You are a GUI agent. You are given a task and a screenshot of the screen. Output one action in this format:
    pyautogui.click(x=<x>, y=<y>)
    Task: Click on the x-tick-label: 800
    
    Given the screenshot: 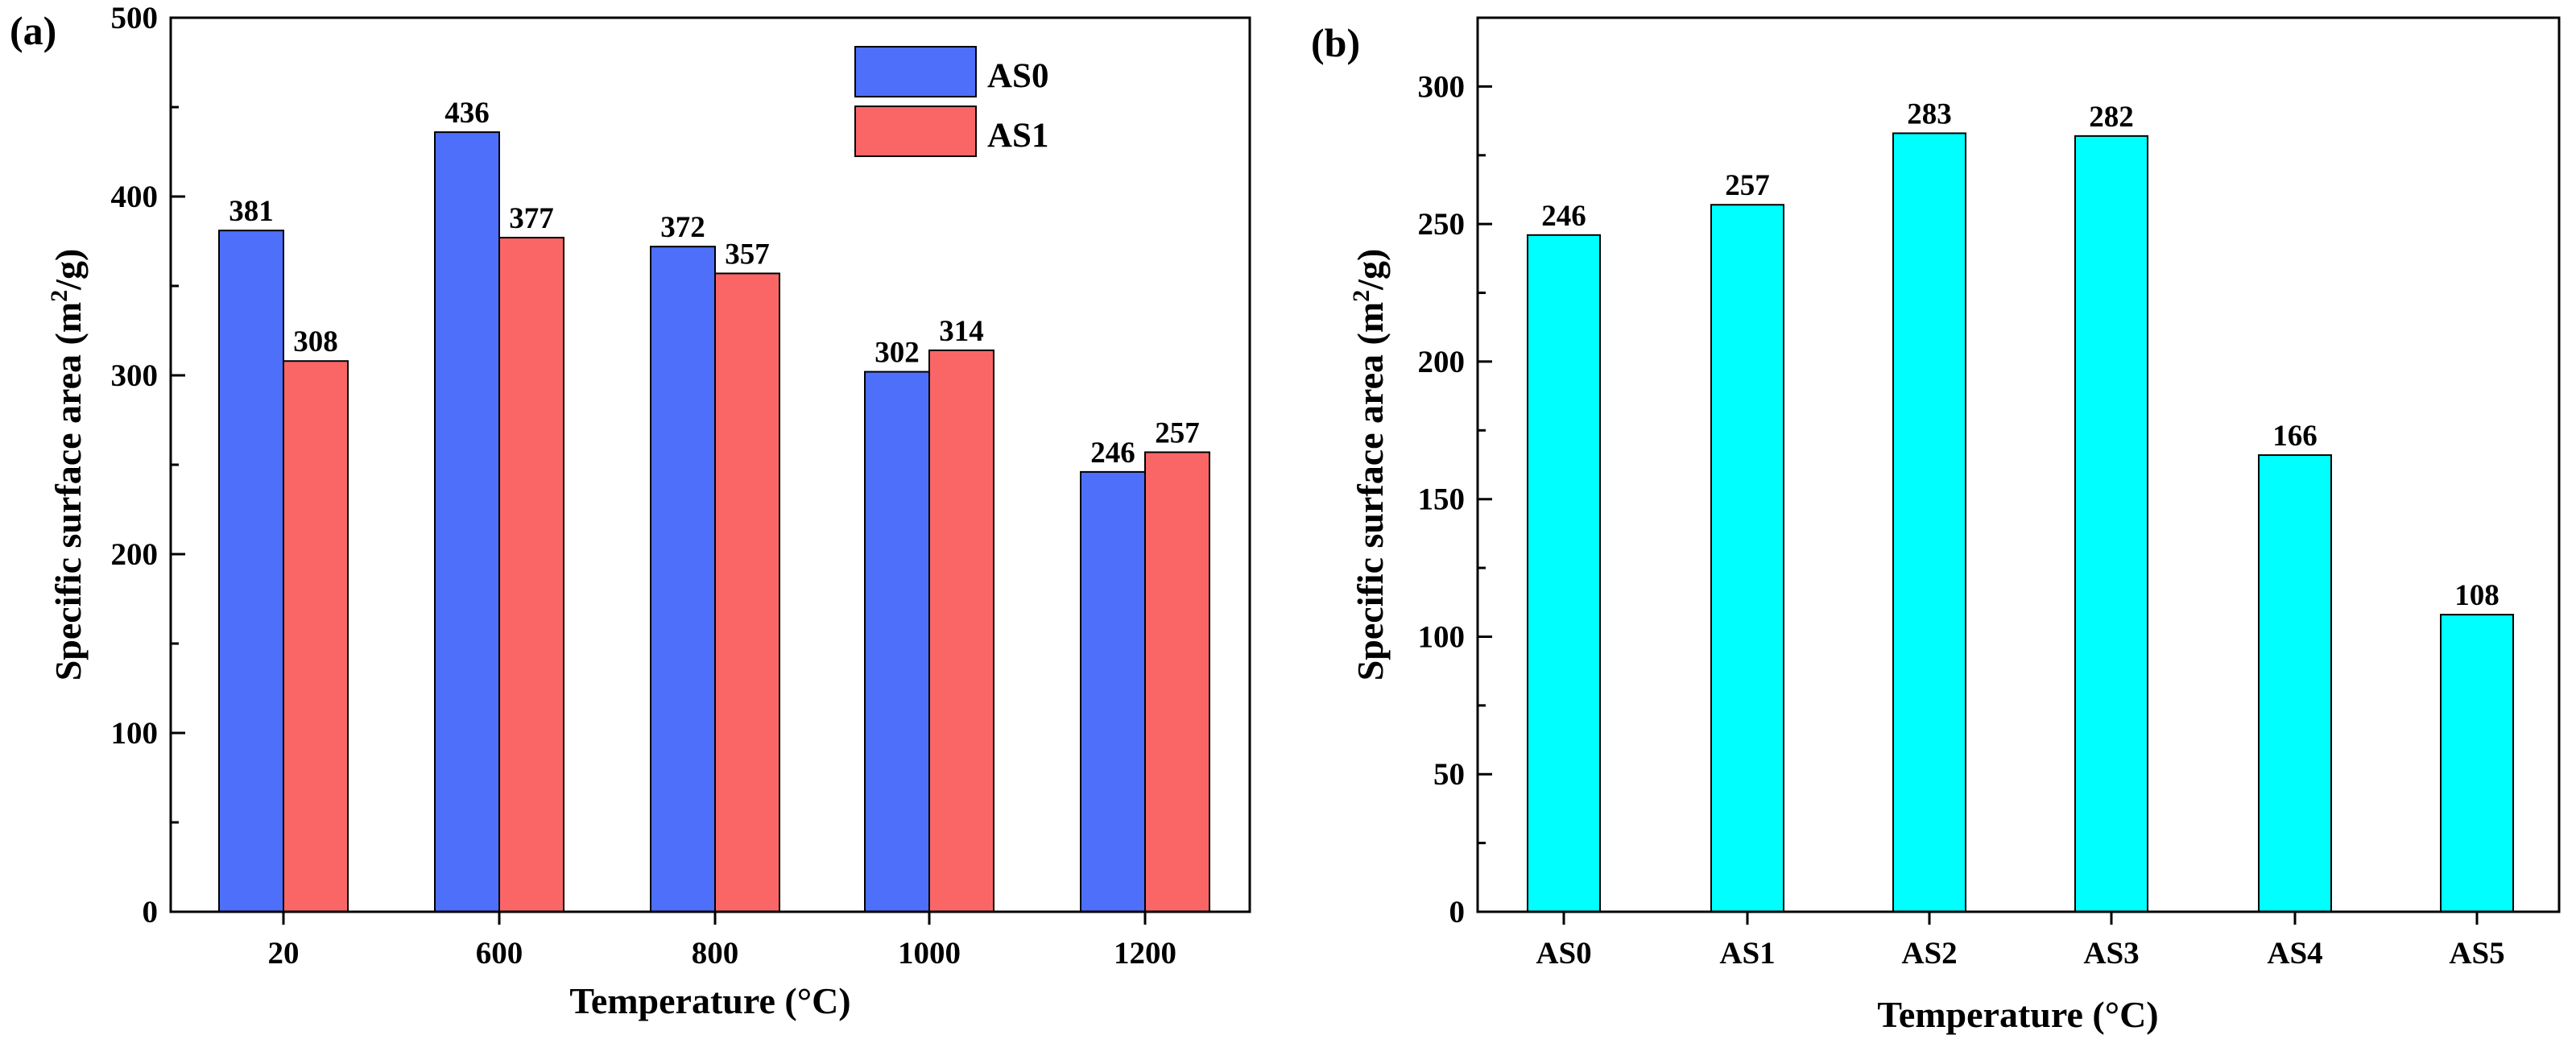 What is the action you would take?
    pyautogui.click(x=715, y=953)
    